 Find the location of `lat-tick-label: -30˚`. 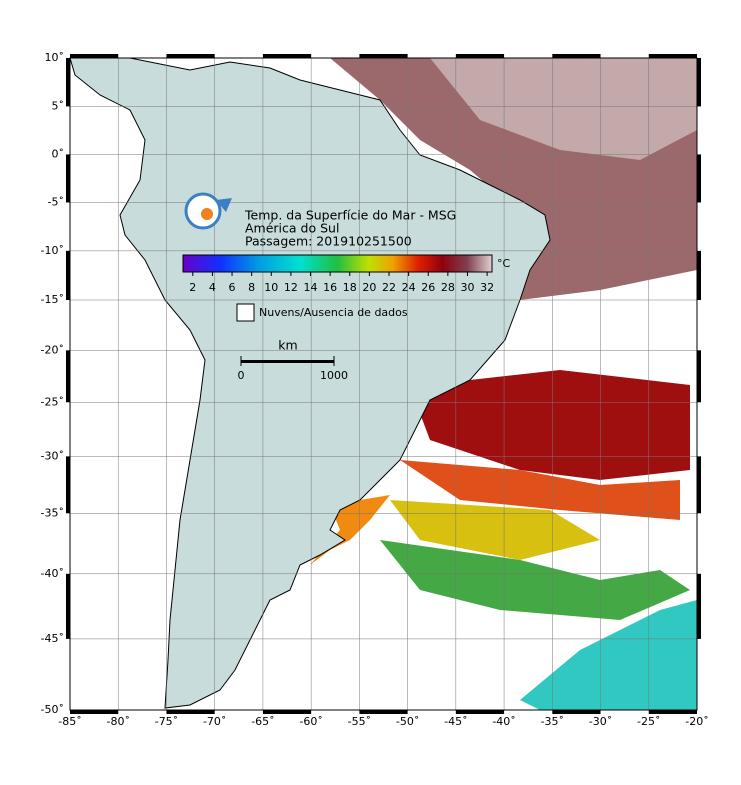

lat-tick-label: -30˚ is located at coordinates (52, 455).